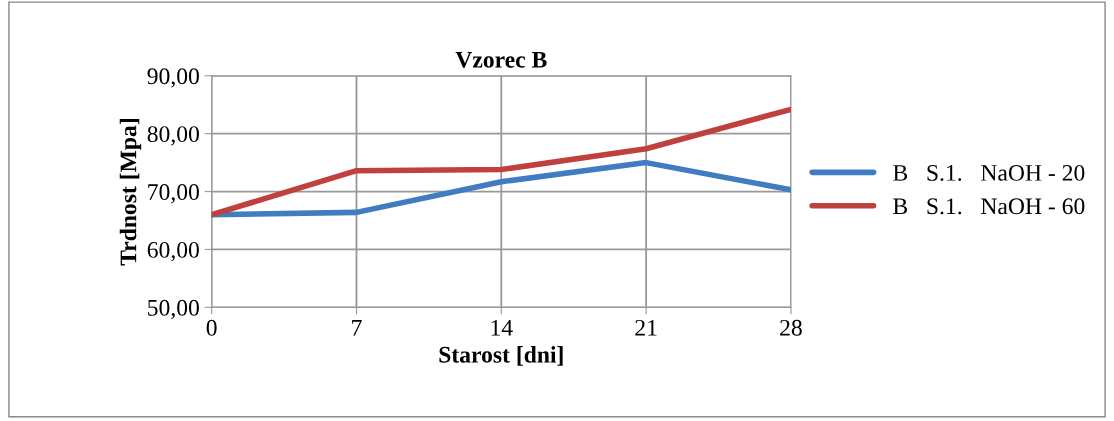 Image resolution: width=1114 pixels, height=421 pixels. Describe the element at coordinates (502, 327) in the screenshot. I see `x-tick-label: 14` at that location.